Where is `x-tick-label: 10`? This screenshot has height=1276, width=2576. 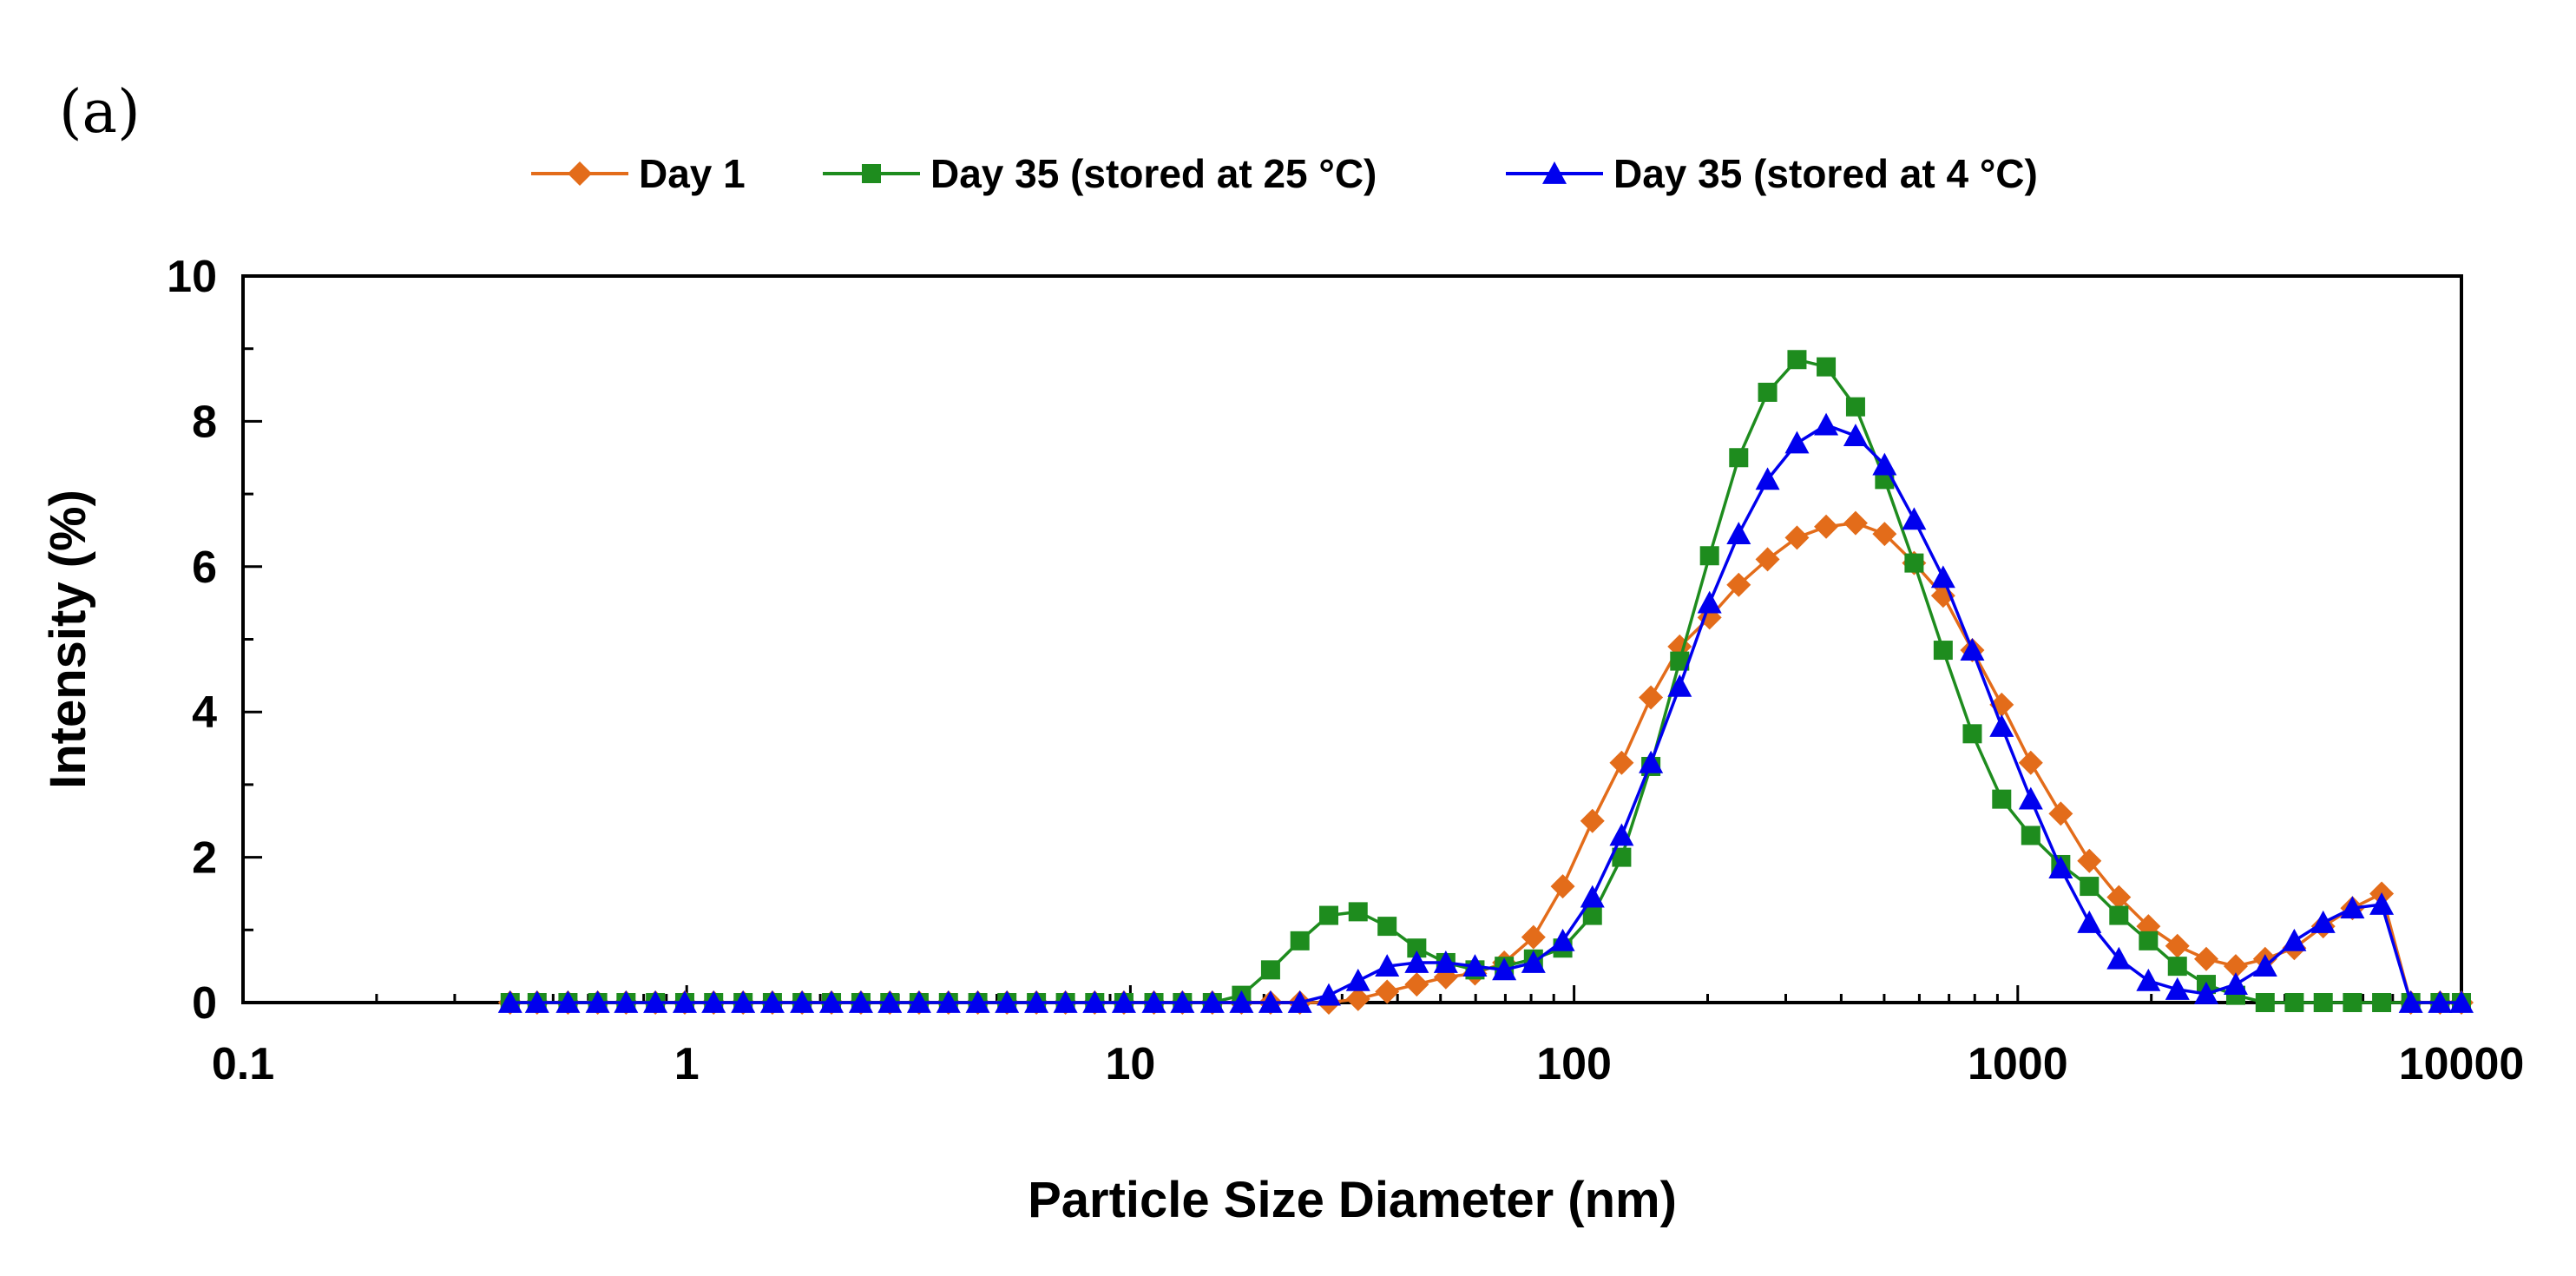
x-tick-label: 10 is located at coordinates (1130, 1064).